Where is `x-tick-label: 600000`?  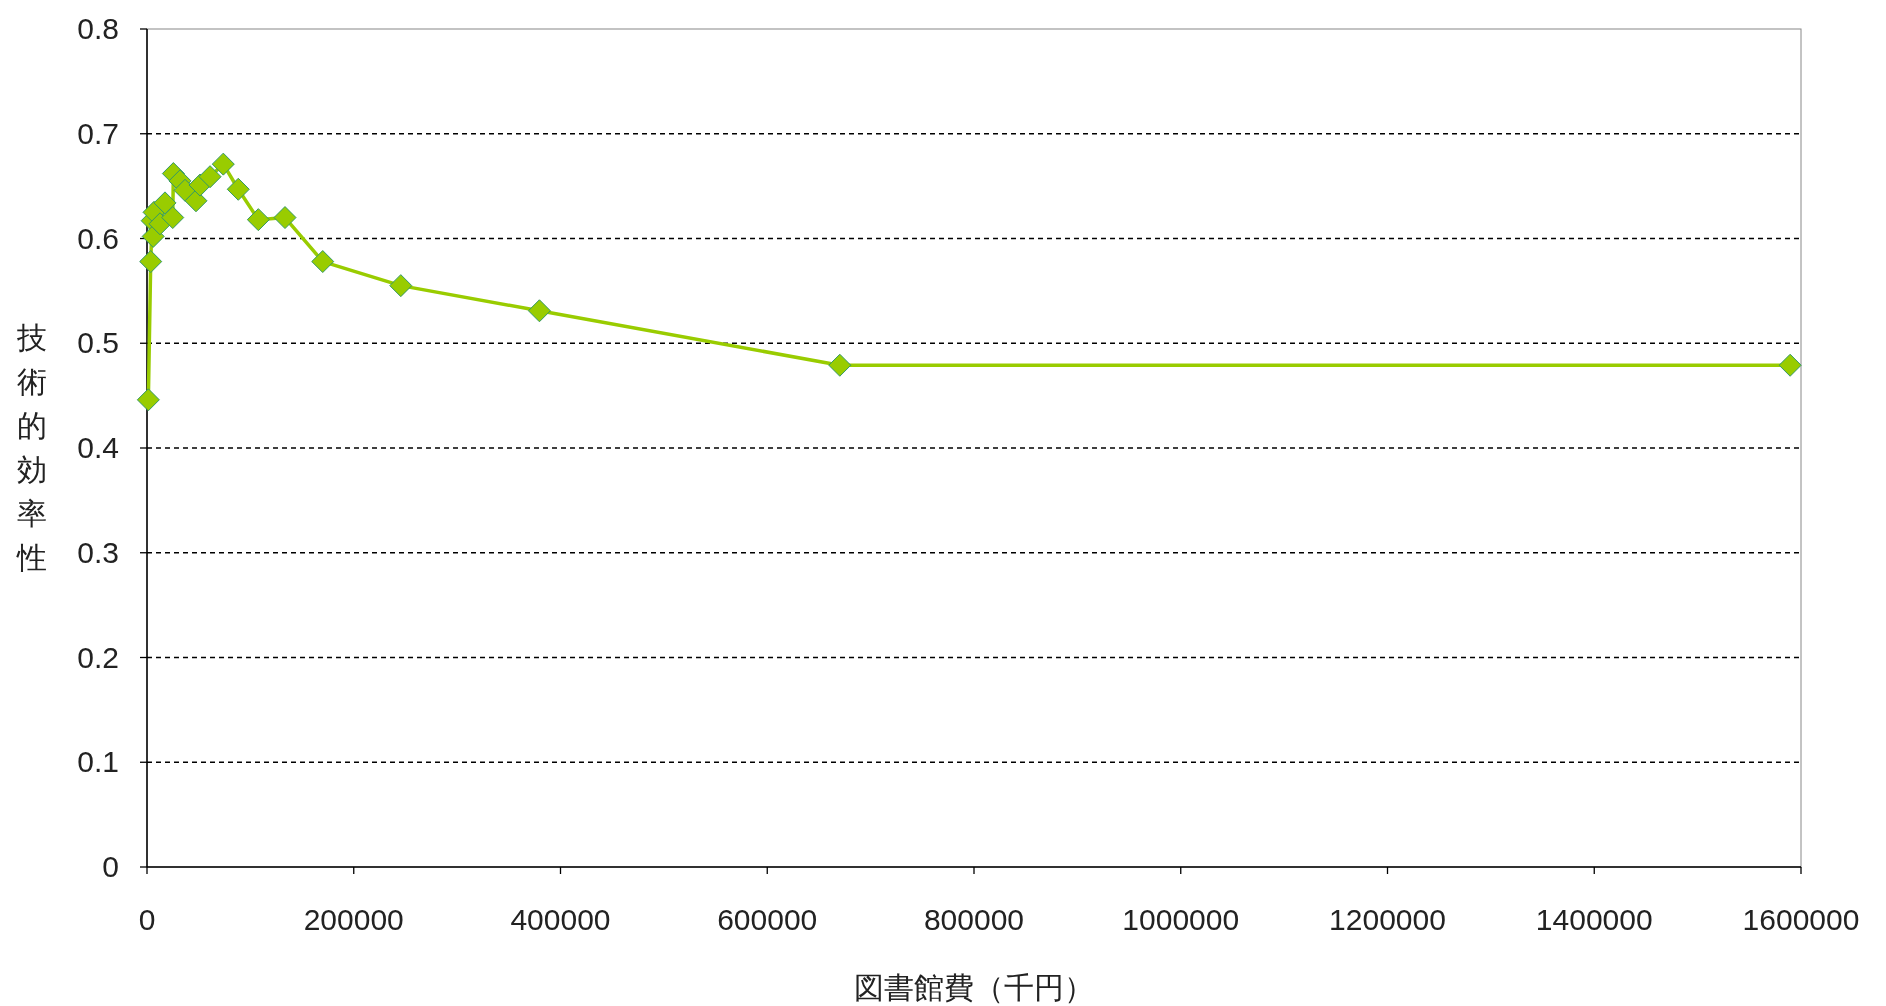 x-tick-label: 600000 is located at coordinates (767, 919).